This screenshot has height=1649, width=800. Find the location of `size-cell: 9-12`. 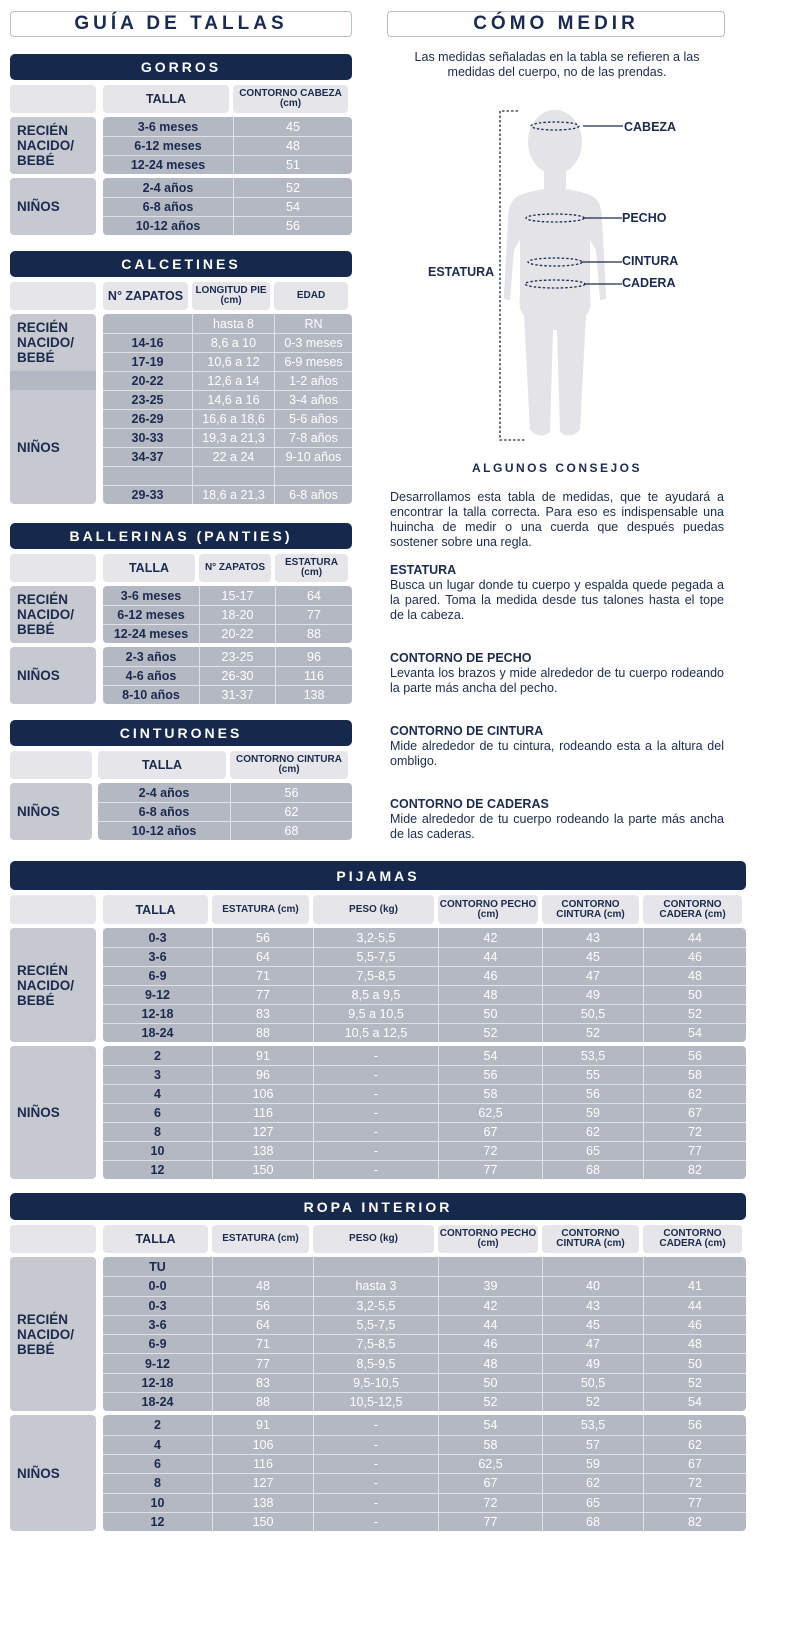

size-cell: 9-12 is located at coordinates (157, 1363).